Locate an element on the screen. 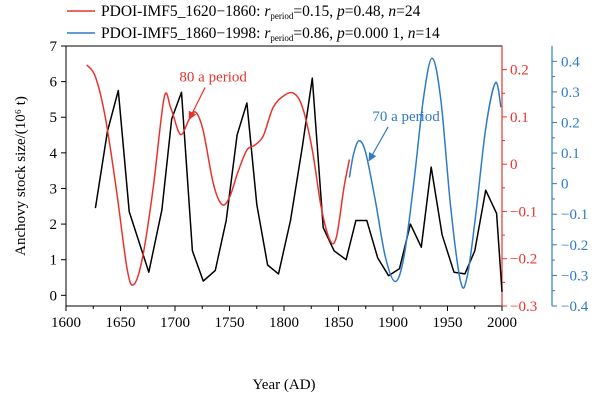 The width and height of the screenshot is (612, 396). annotation-0: 80 a period is located at coordinates (213, 77).